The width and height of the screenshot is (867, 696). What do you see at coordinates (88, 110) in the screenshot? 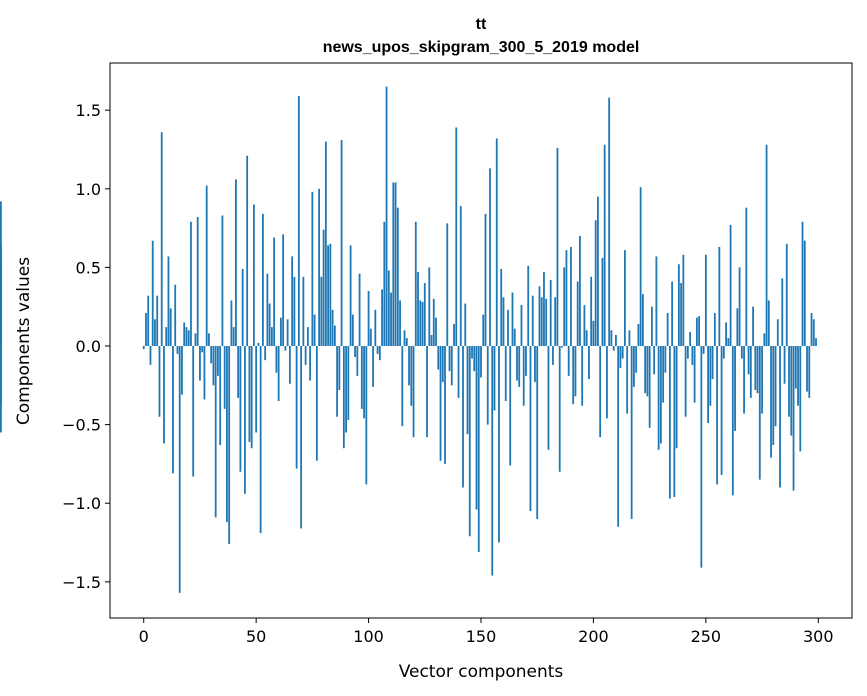
I see `y-tick-label: 1.5` at bounding box center [88, 110].